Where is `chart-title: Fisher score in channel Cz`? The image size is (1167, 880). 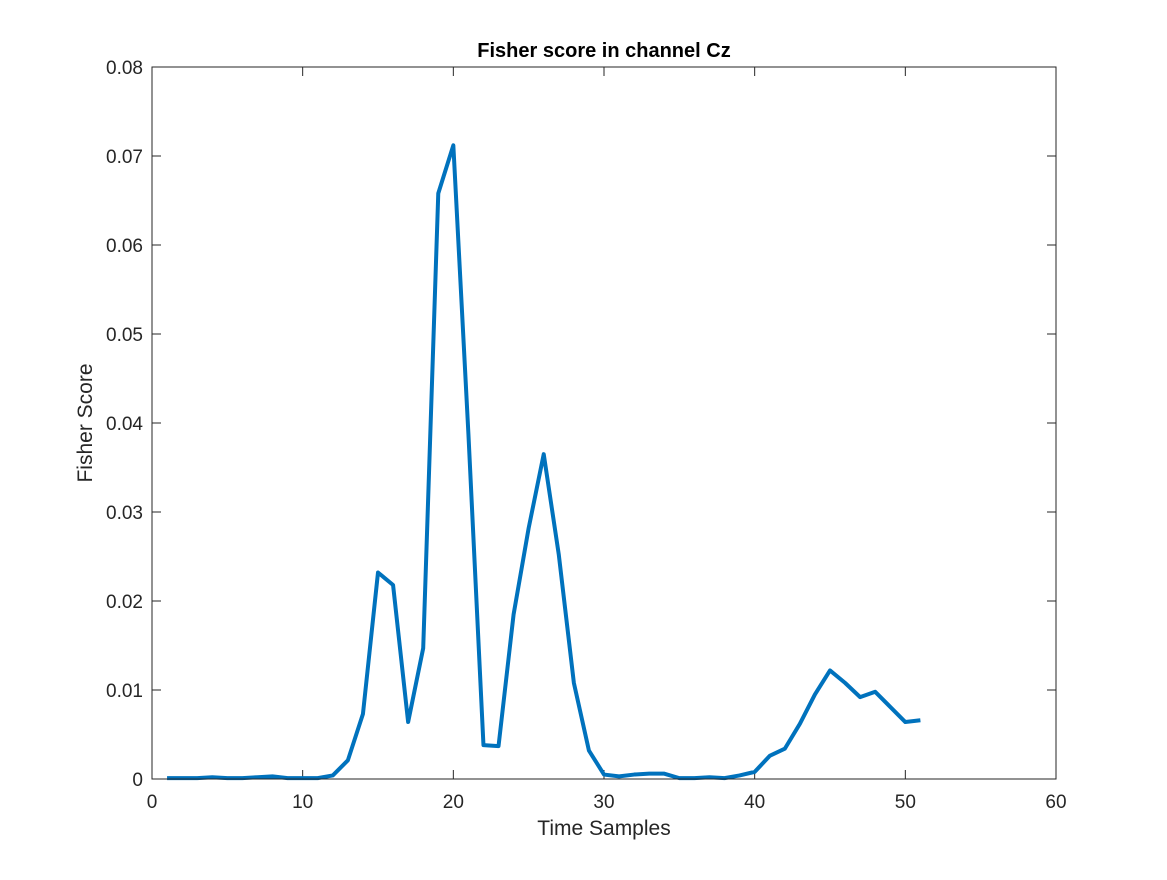
chart-title: Fisher score in channel Cz is located at coordinates (603, 51).